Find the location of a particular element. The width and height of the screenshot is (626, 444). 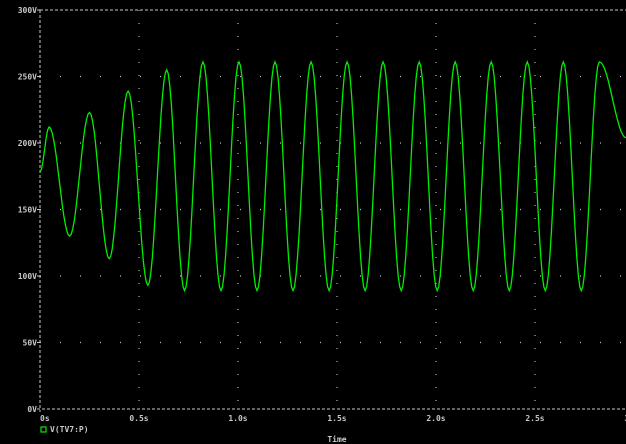

y-tick-label: 300V is located at coordinates (27, 10).